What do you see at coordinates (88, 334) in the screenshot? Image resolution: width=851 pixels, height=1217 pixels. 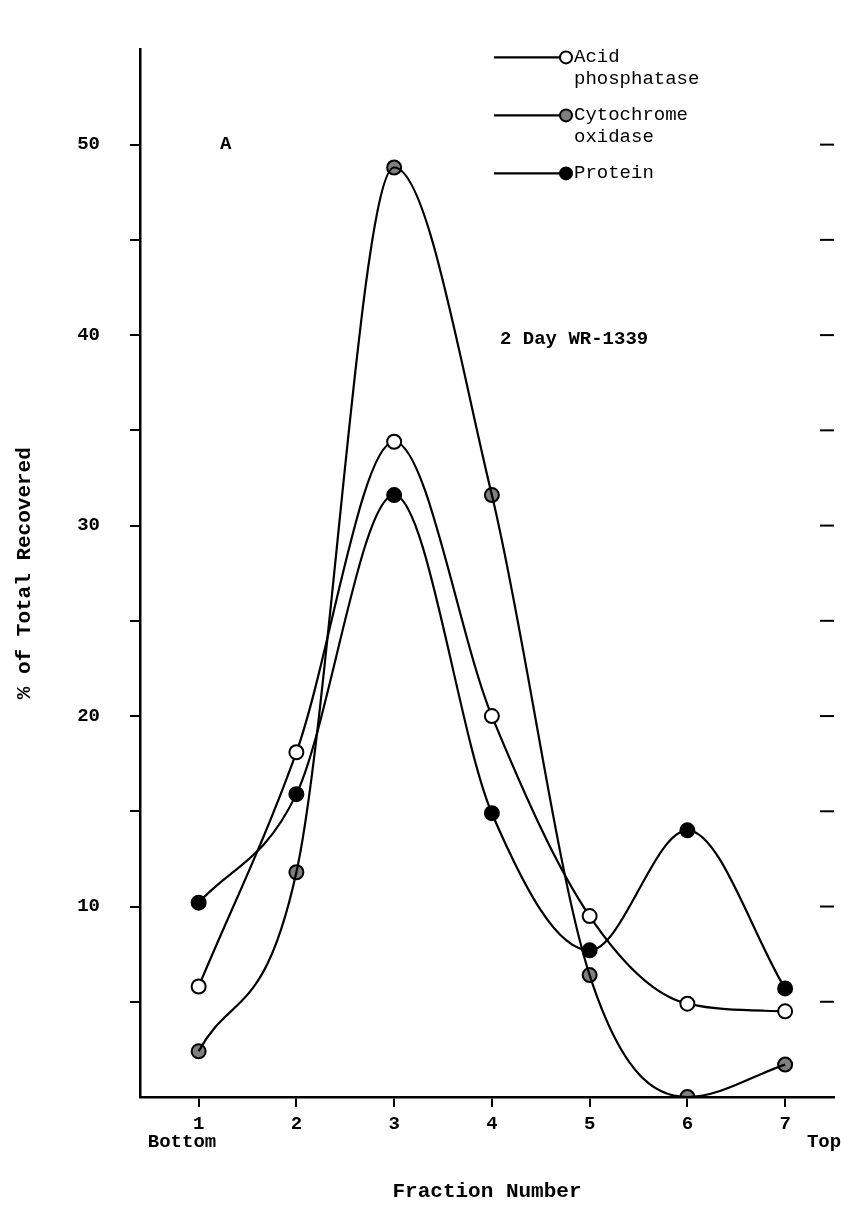 I see `y-tick-label: 40` at bounding box center [88, 334].